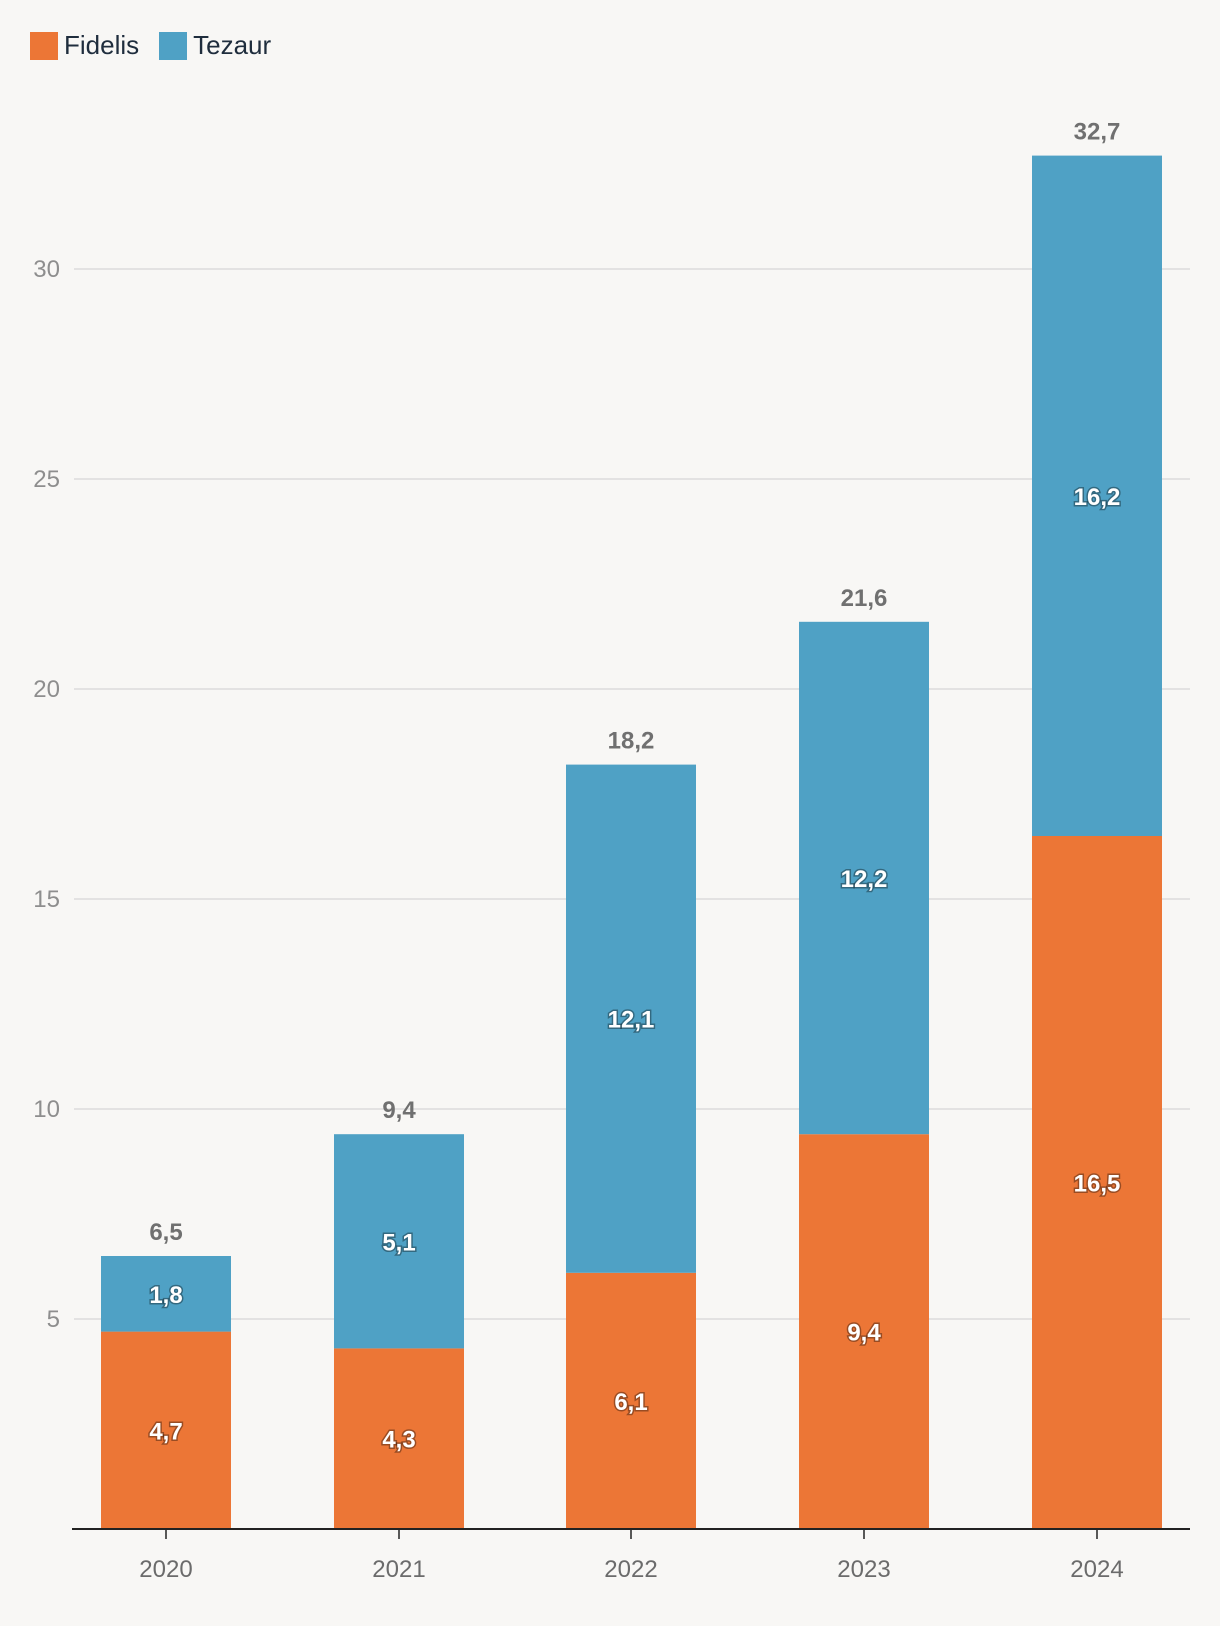 This screenshot has width=1220, height=1626. I want to click on x-tick-label: 2020, so click(165, 1569).